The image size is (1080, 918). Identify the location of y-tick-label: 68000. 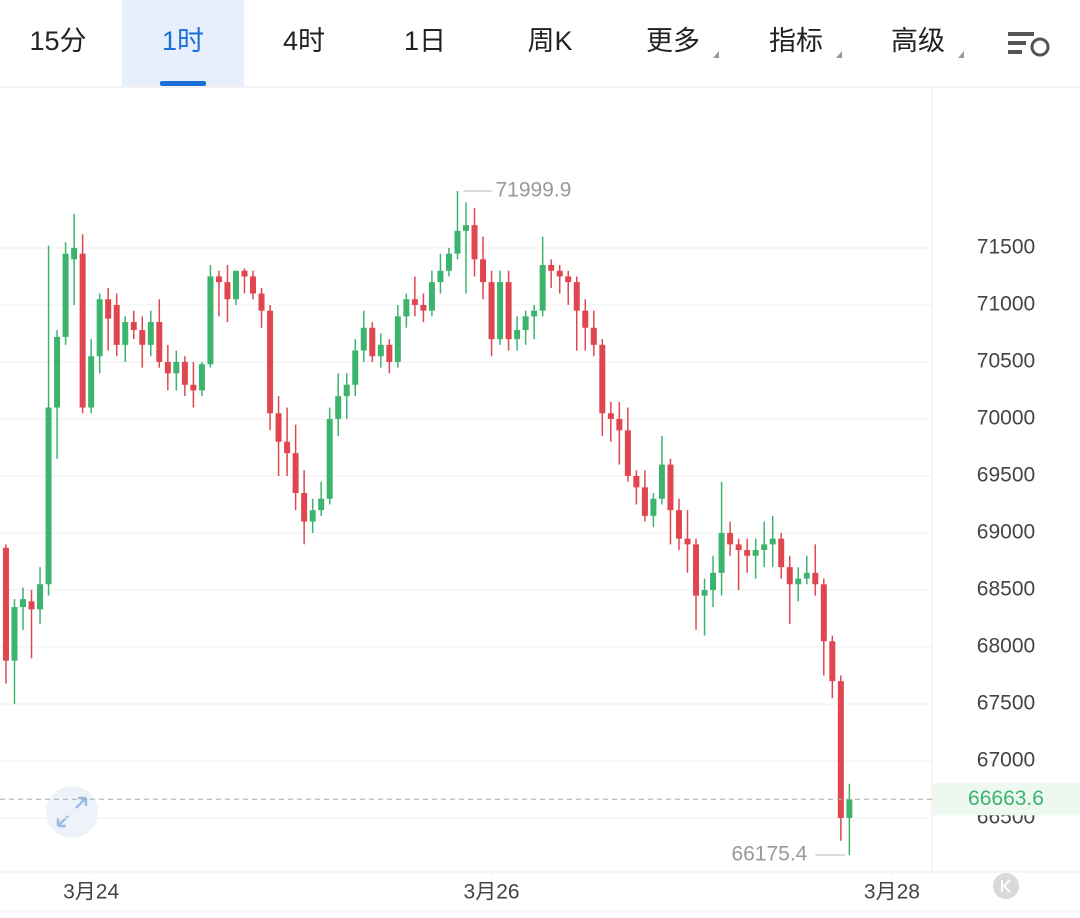
(1006, 646).